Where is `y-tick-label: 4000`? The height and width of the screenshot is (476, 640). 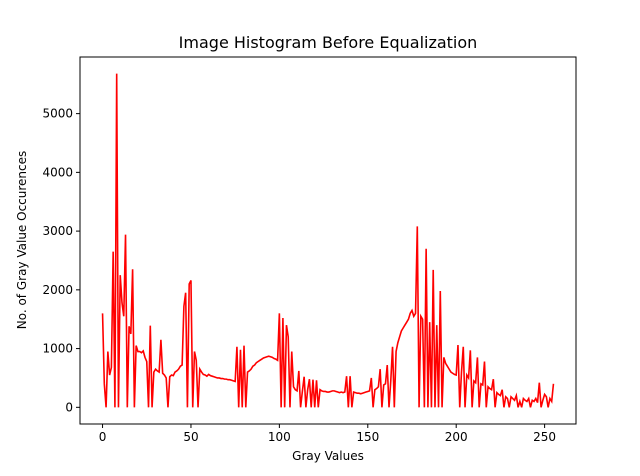
y-tick-label: 4000 is located at coordinates (57, 172).